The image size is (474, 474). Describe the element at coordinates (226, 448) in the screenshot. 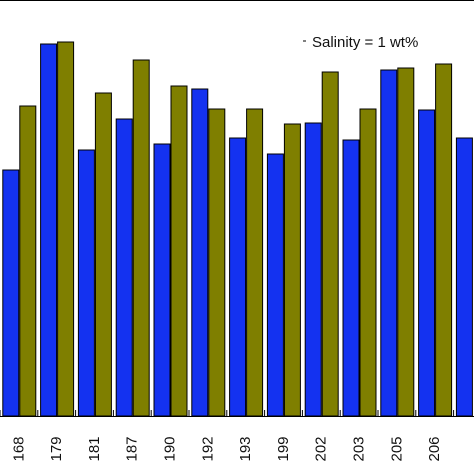

I see `x-tick-labels-group: 168 179 181 187 190 192 193 199 202 203 205 206` at that location.